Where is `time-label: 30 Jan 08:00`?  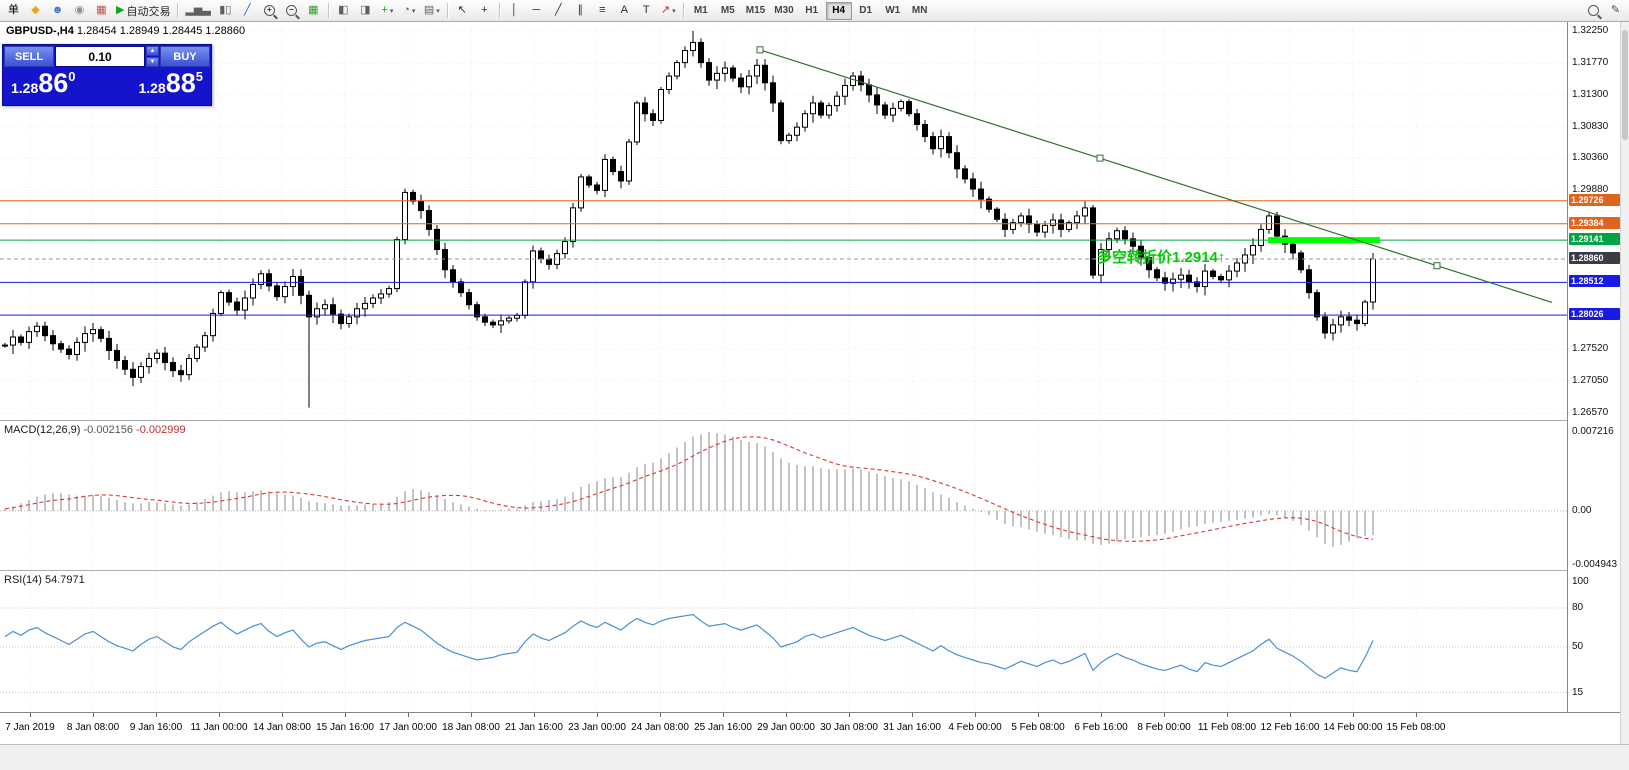
time-label: 30 Jan 08:00 is located at coordinates (849, 727).